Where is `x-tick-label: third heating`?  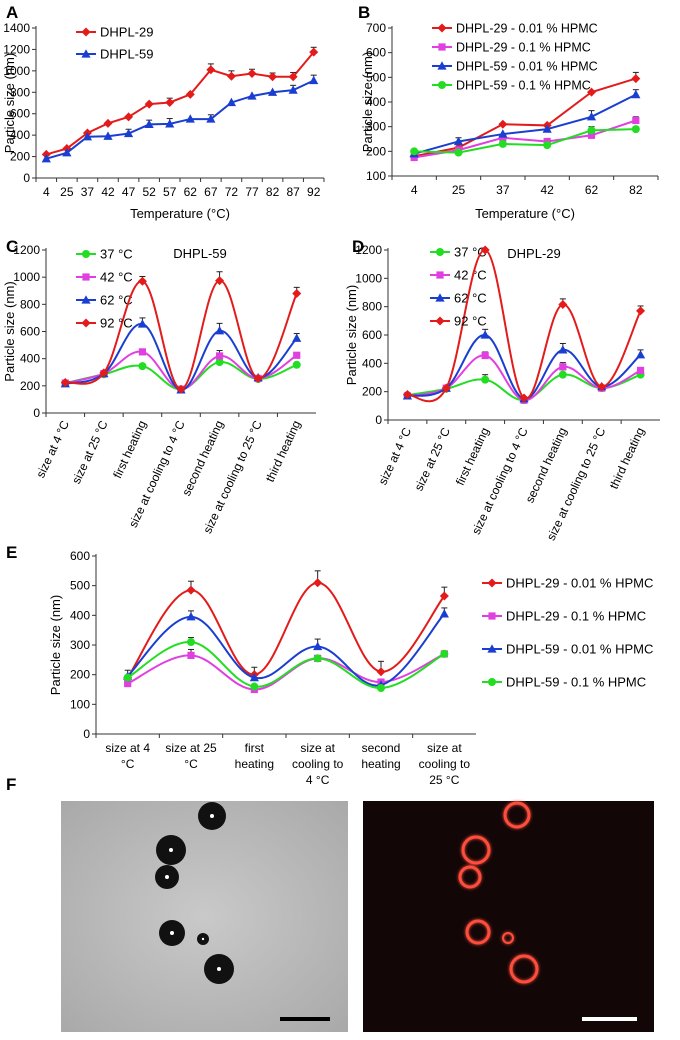
x-tick-label: third heating is located at coordinates (283, 451).